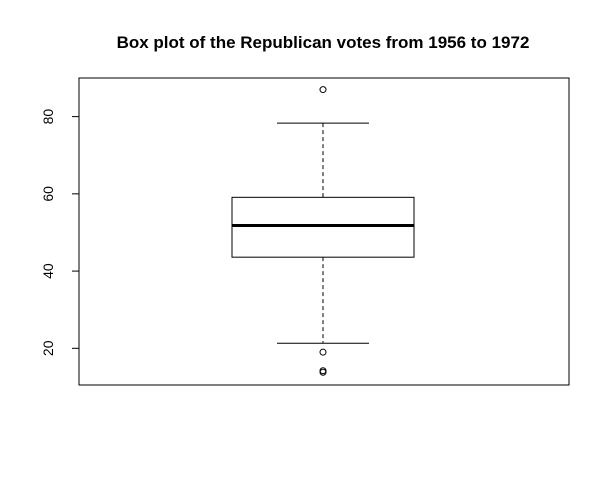  Describe the element at coordinates (48, 348) in the screenshot. I see `y-tick-label: 20` at that location.